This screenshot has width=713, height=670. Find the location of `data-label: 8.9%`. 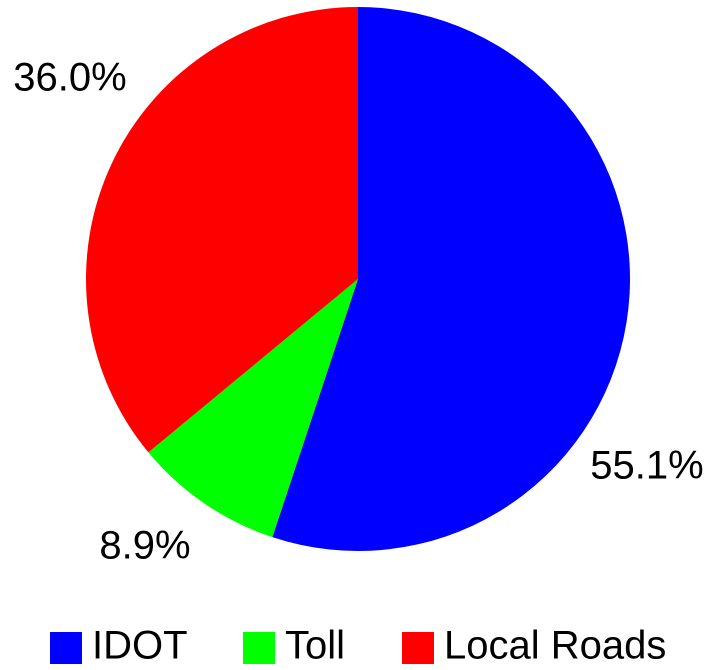

data-label: 8.9% is located at coordinates (144, 546).